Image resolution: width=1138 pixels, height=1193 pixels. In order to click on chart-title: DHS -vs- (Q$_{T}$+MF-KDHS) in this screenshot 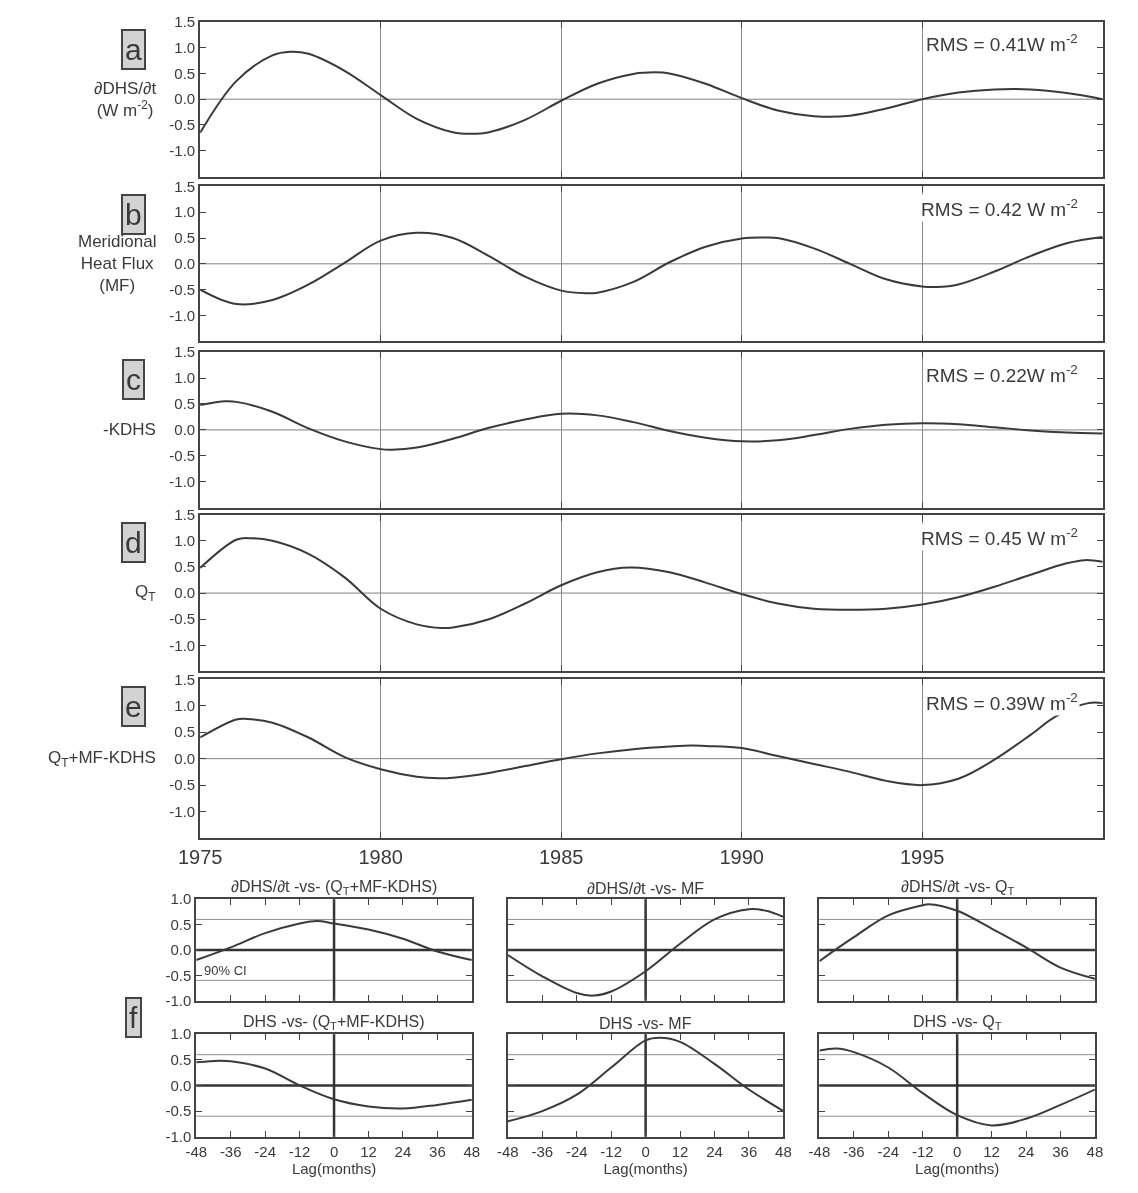, I will do `click(334, 1023)`.